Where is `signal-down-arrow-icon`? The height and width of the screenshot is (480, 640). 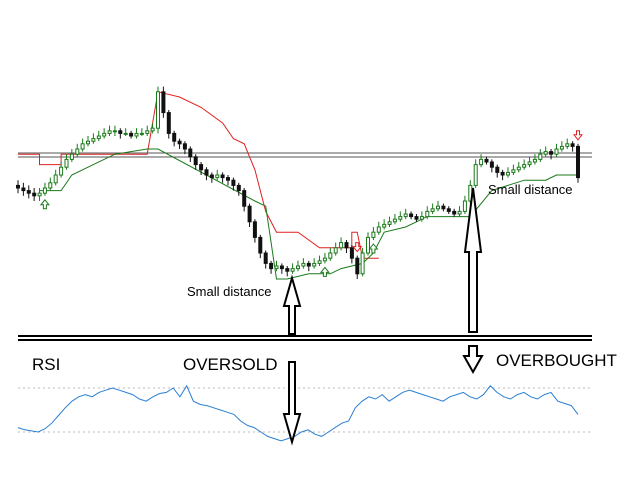
signal-down-arrow-icon is located at coordinates (357, 247).